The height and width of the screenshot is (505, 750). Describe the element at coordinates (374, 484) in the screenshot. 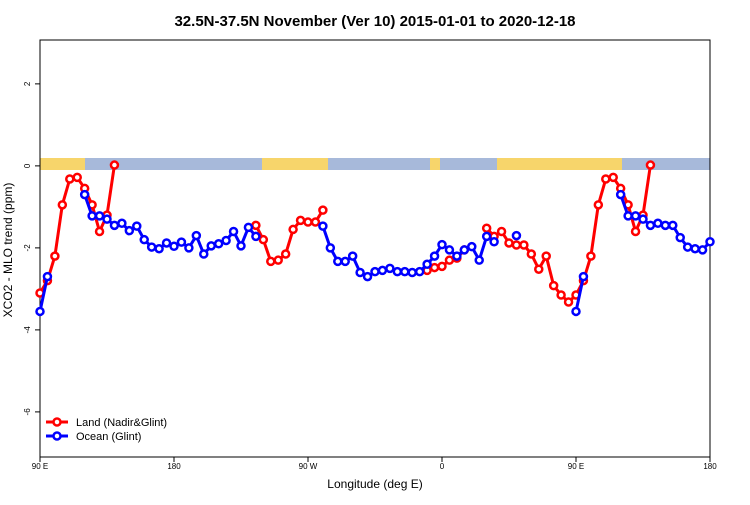

I see `x-axis-label: Longitude (deg E)` at that location.